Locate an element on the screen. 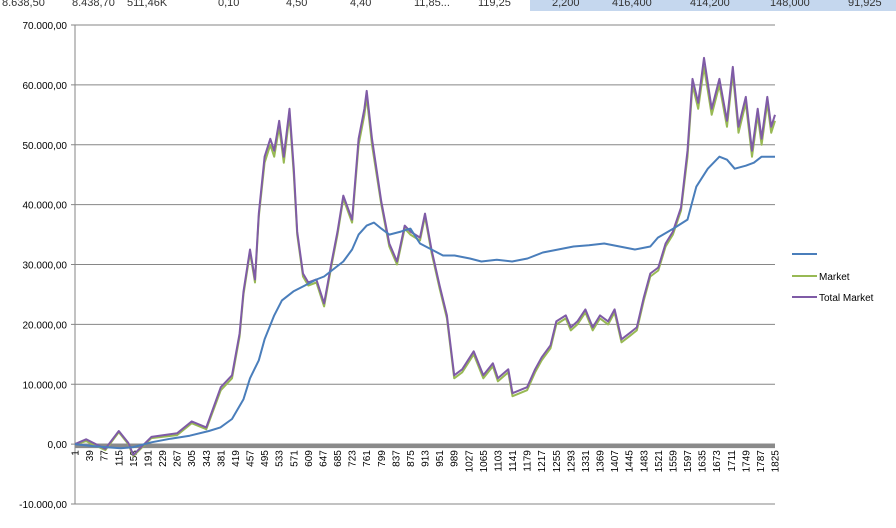  x-tick-label: 267 is located at coordinates (178, 458).